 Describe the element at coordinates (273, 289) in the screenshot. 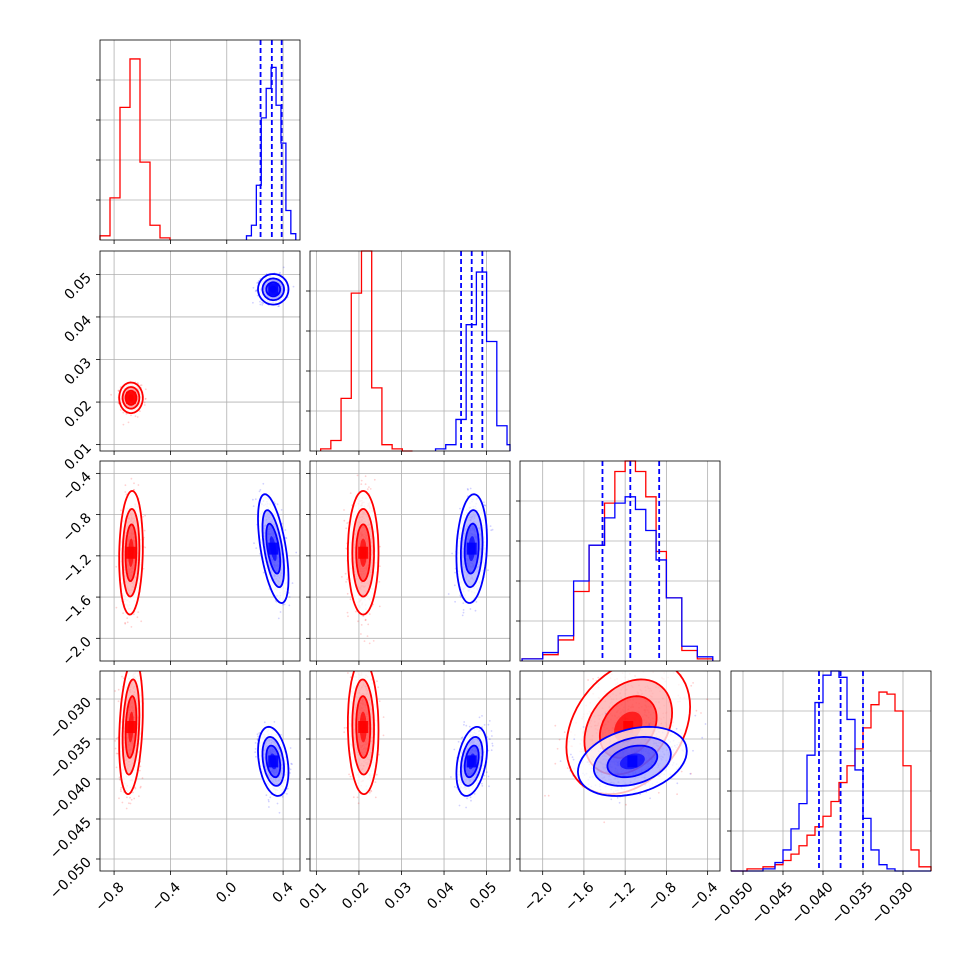

I see `density-peak-blue` at that location.